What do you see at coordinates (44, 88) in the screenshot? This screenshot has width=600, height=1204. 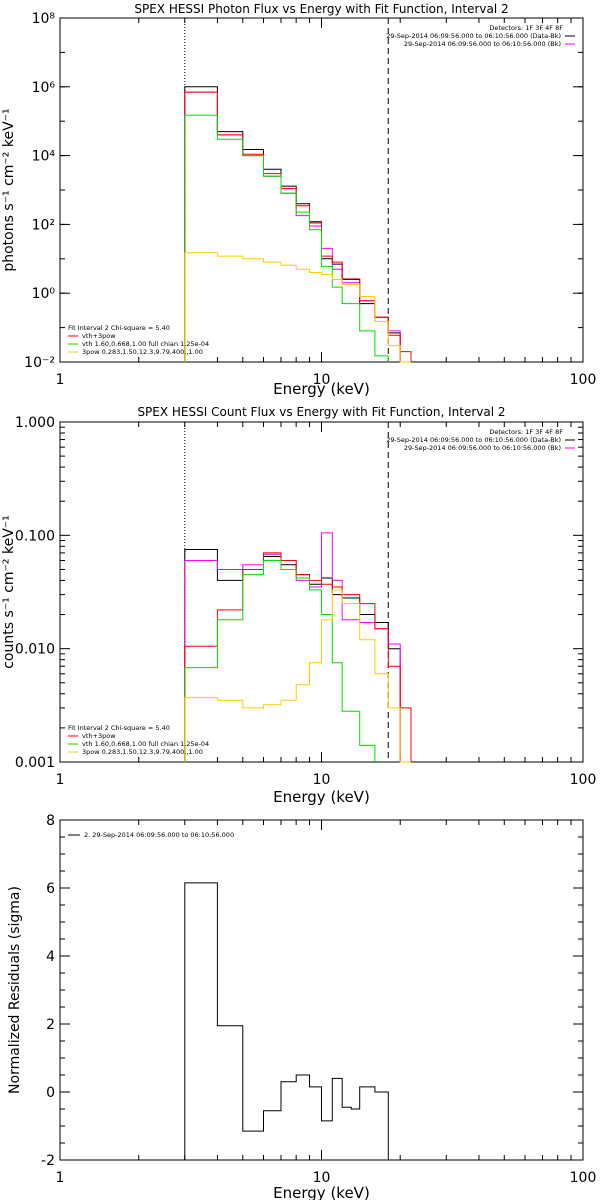 I see `y-tick-label: 10⁶` at bounding box center [44, 88].